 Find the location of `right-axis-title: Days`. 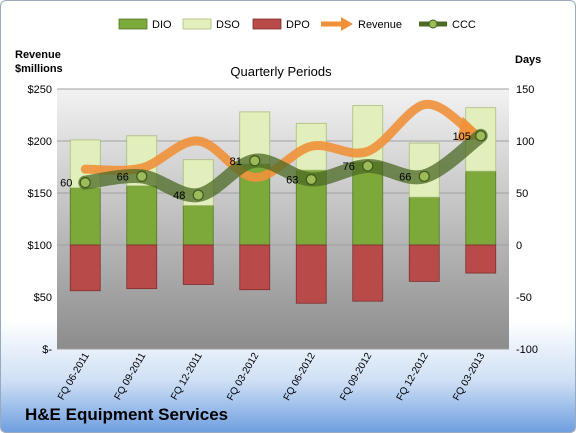

right-axis-title: Days is located at coordinates (528, 60).